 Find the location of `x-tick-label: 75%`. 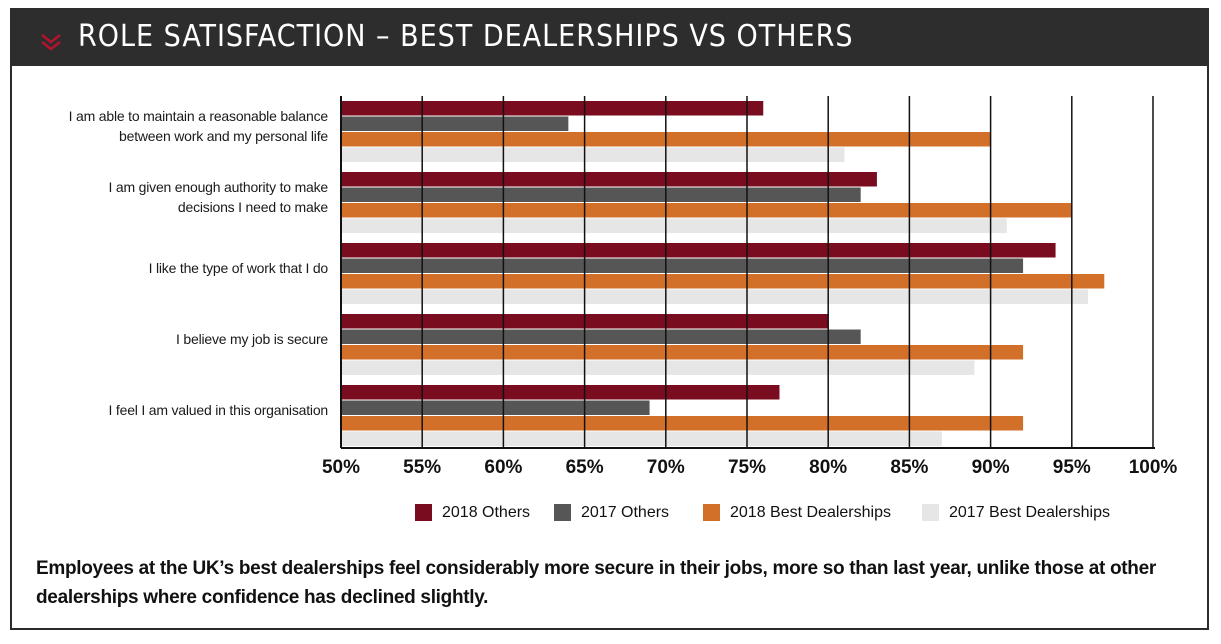

x-tick-label: 75% is located at coordinates (747, 467).